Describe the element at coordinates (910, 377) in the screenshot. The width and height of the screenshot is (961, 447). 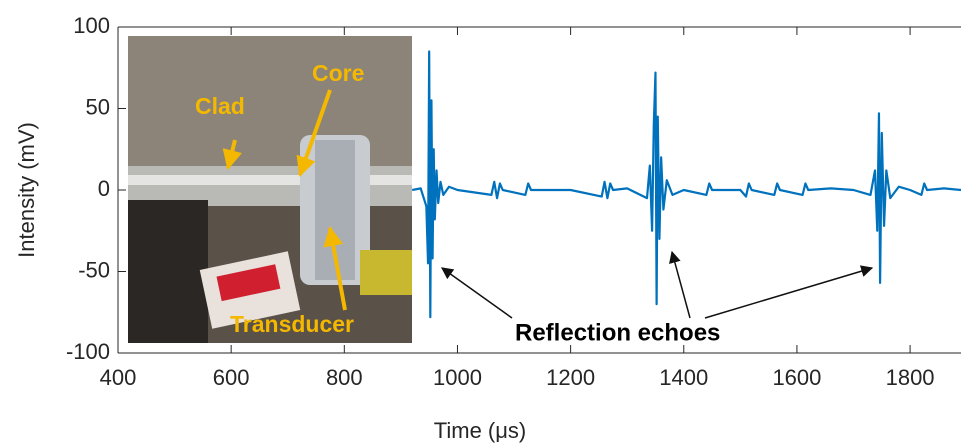
I see `x-tick-label: 1800` at that location.